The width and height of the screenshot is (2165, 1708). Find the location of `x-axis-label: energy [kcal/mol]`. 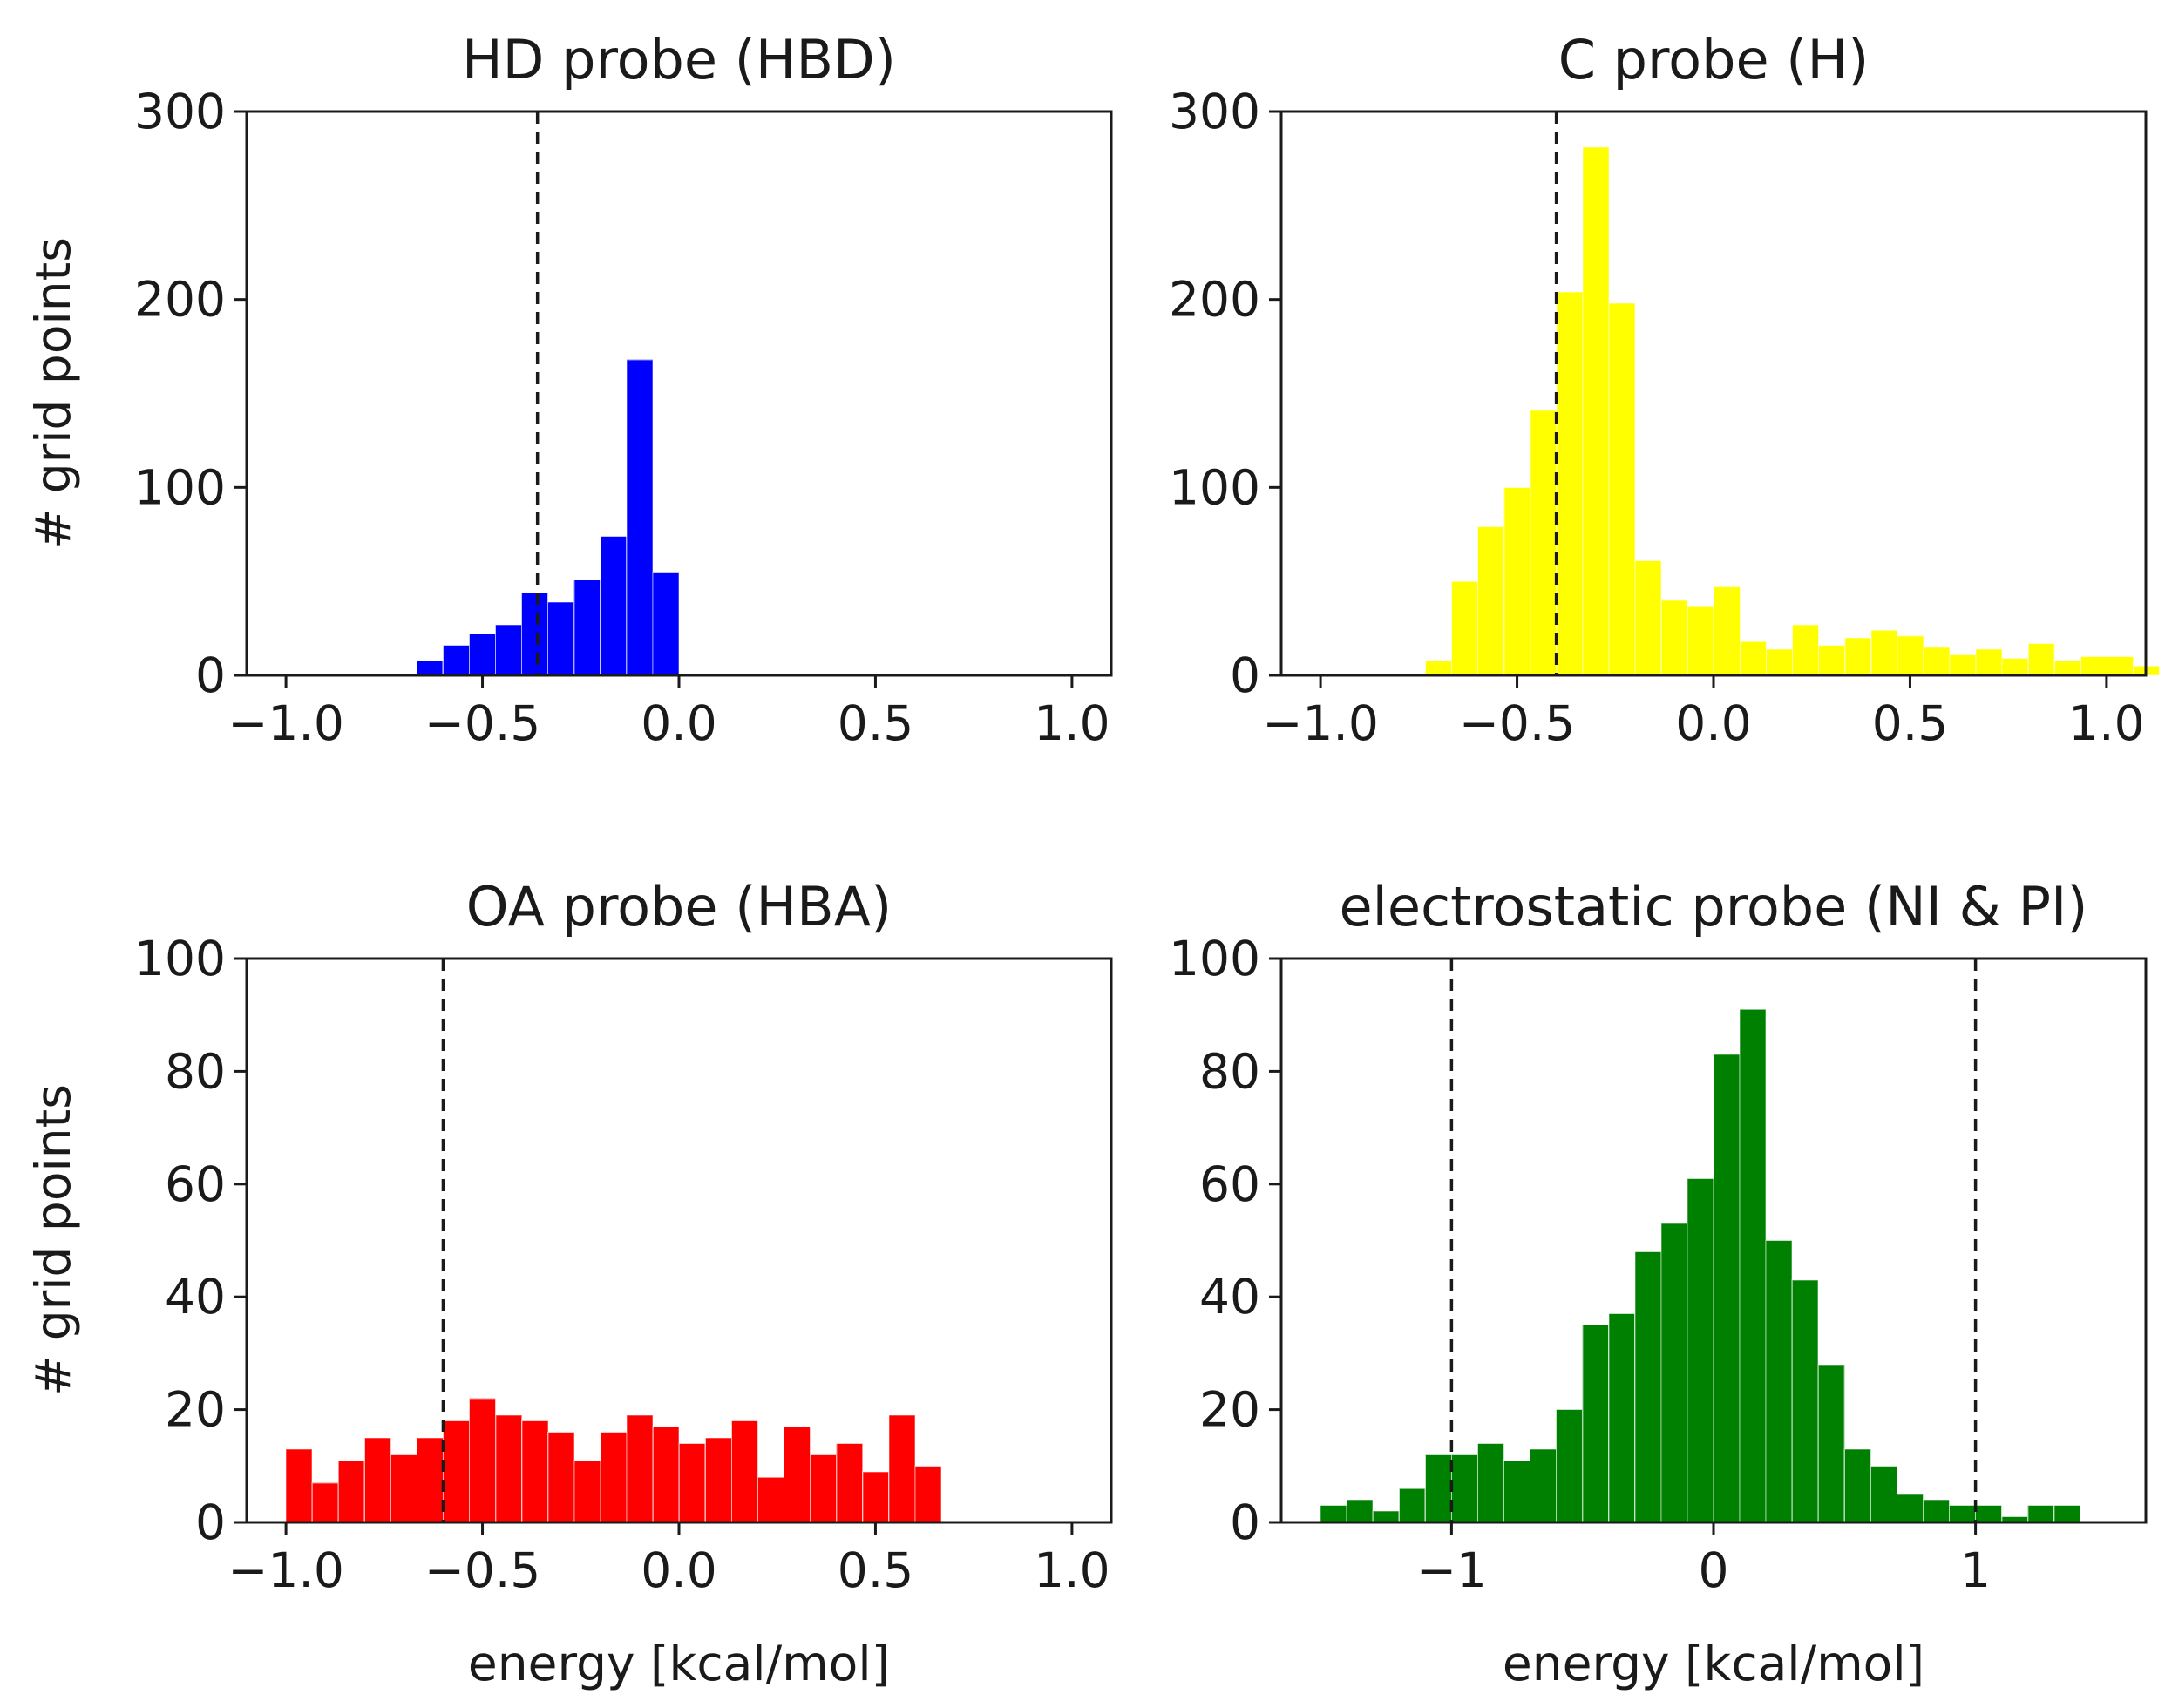

x-axis-label: energy [kcal/mol] is located at coordinates (679, 1663).